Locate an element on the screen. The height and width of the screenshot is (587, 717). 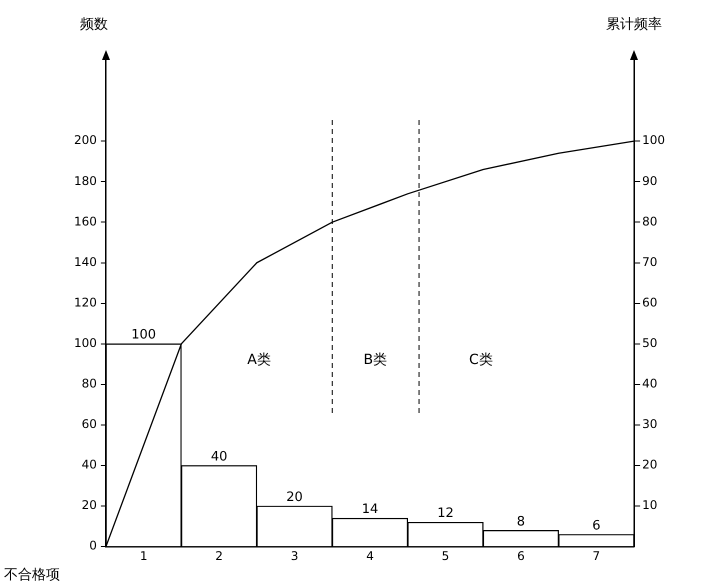
y-tick-label: 0 is located at coordinates (93, 545).